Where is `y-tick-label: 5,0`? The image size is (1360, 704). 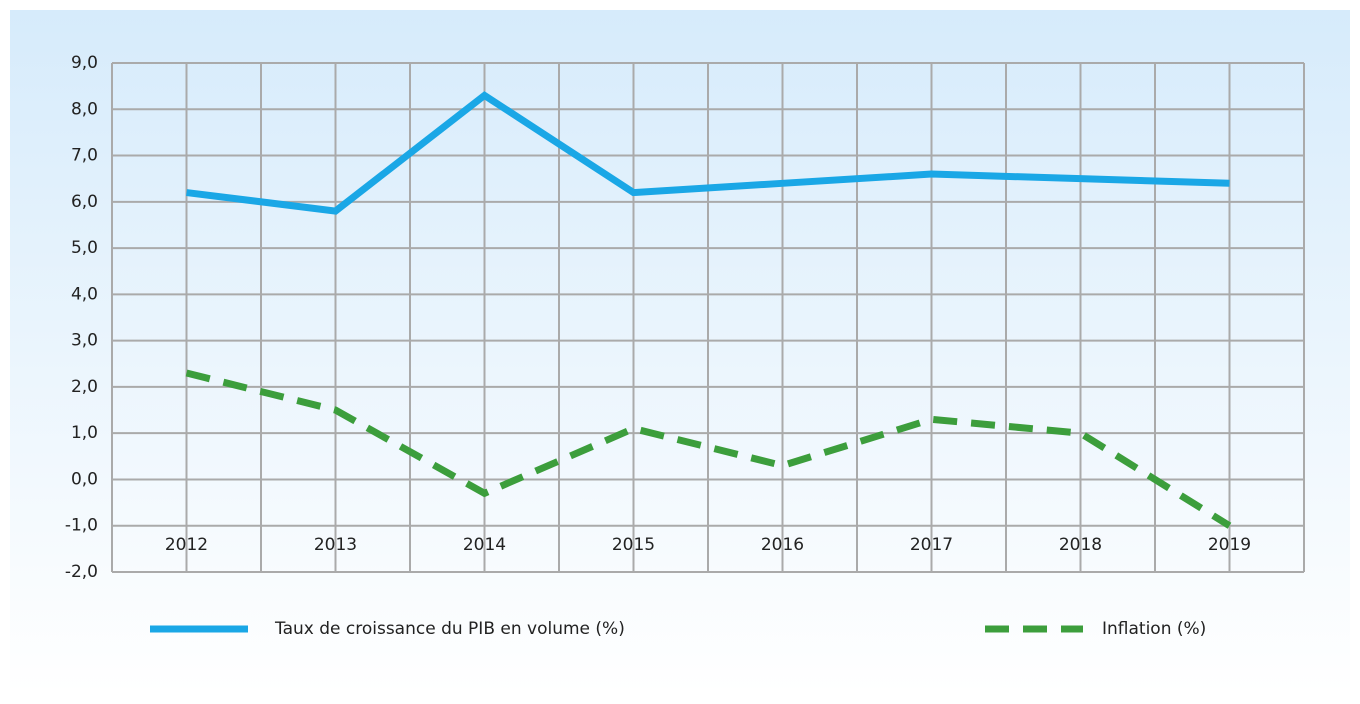
y-tick-label: 5,0 is located at coordinates (84, 248).